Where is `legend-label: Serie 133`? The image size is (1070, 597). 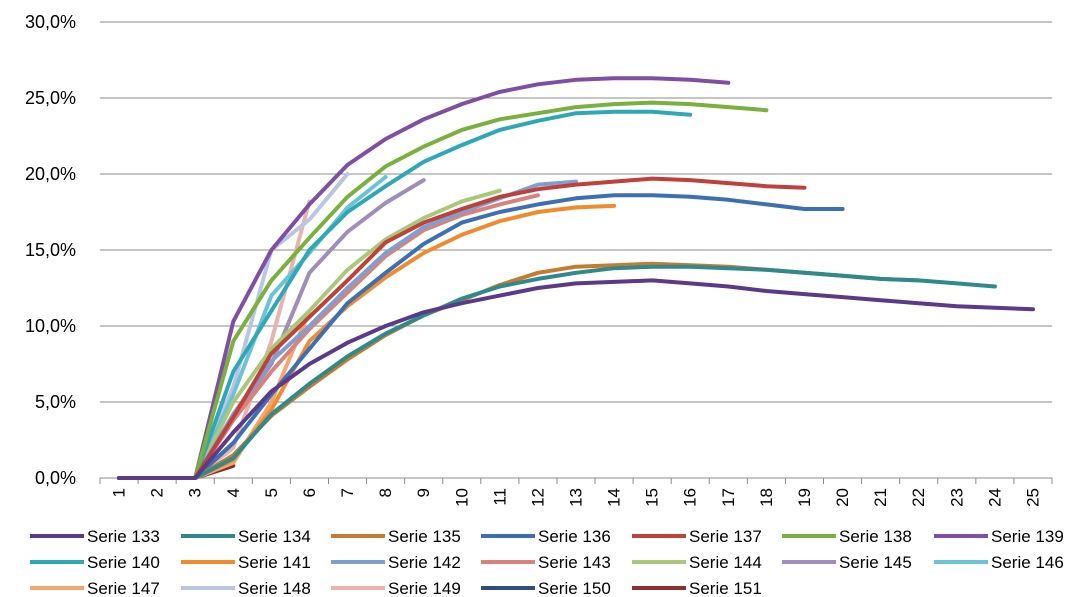 legend-label: Serie 133 is located at coordinates (123, 536).